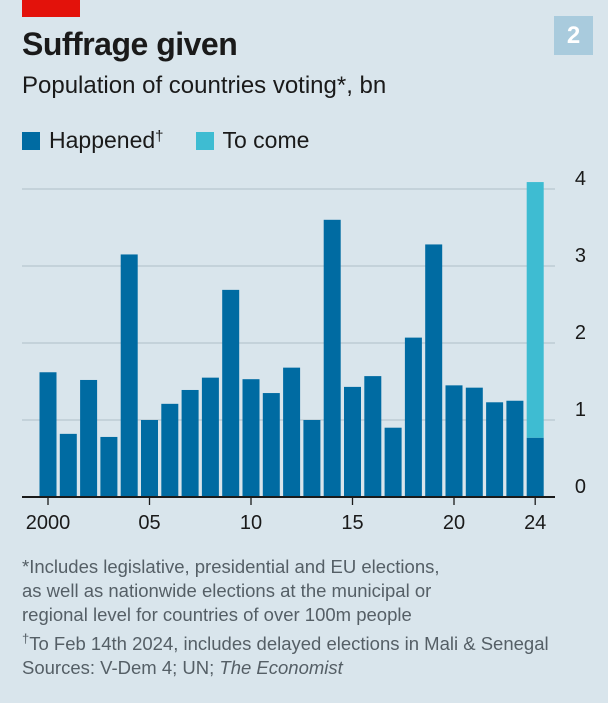 This screenshot has width=608, height=703. What do you see at coordinates (573, 35) in the screenshot?
I see `chart-number-badge: 2` at bounding box center [573, 35].